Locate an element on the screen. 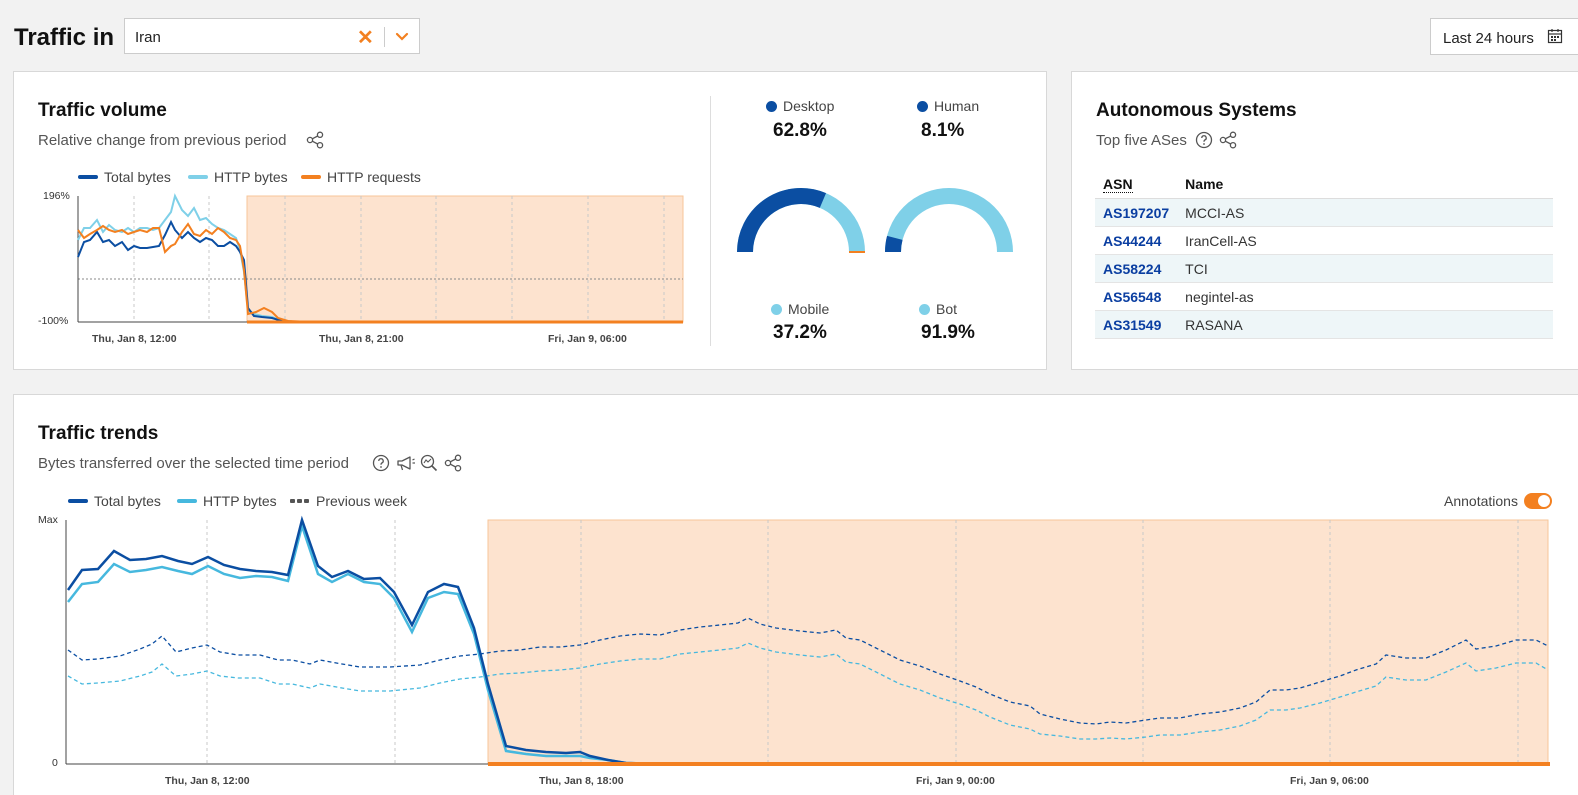 The image size is (1578, 795). gauge-desktop-arc is located at coordinates (782, 220).